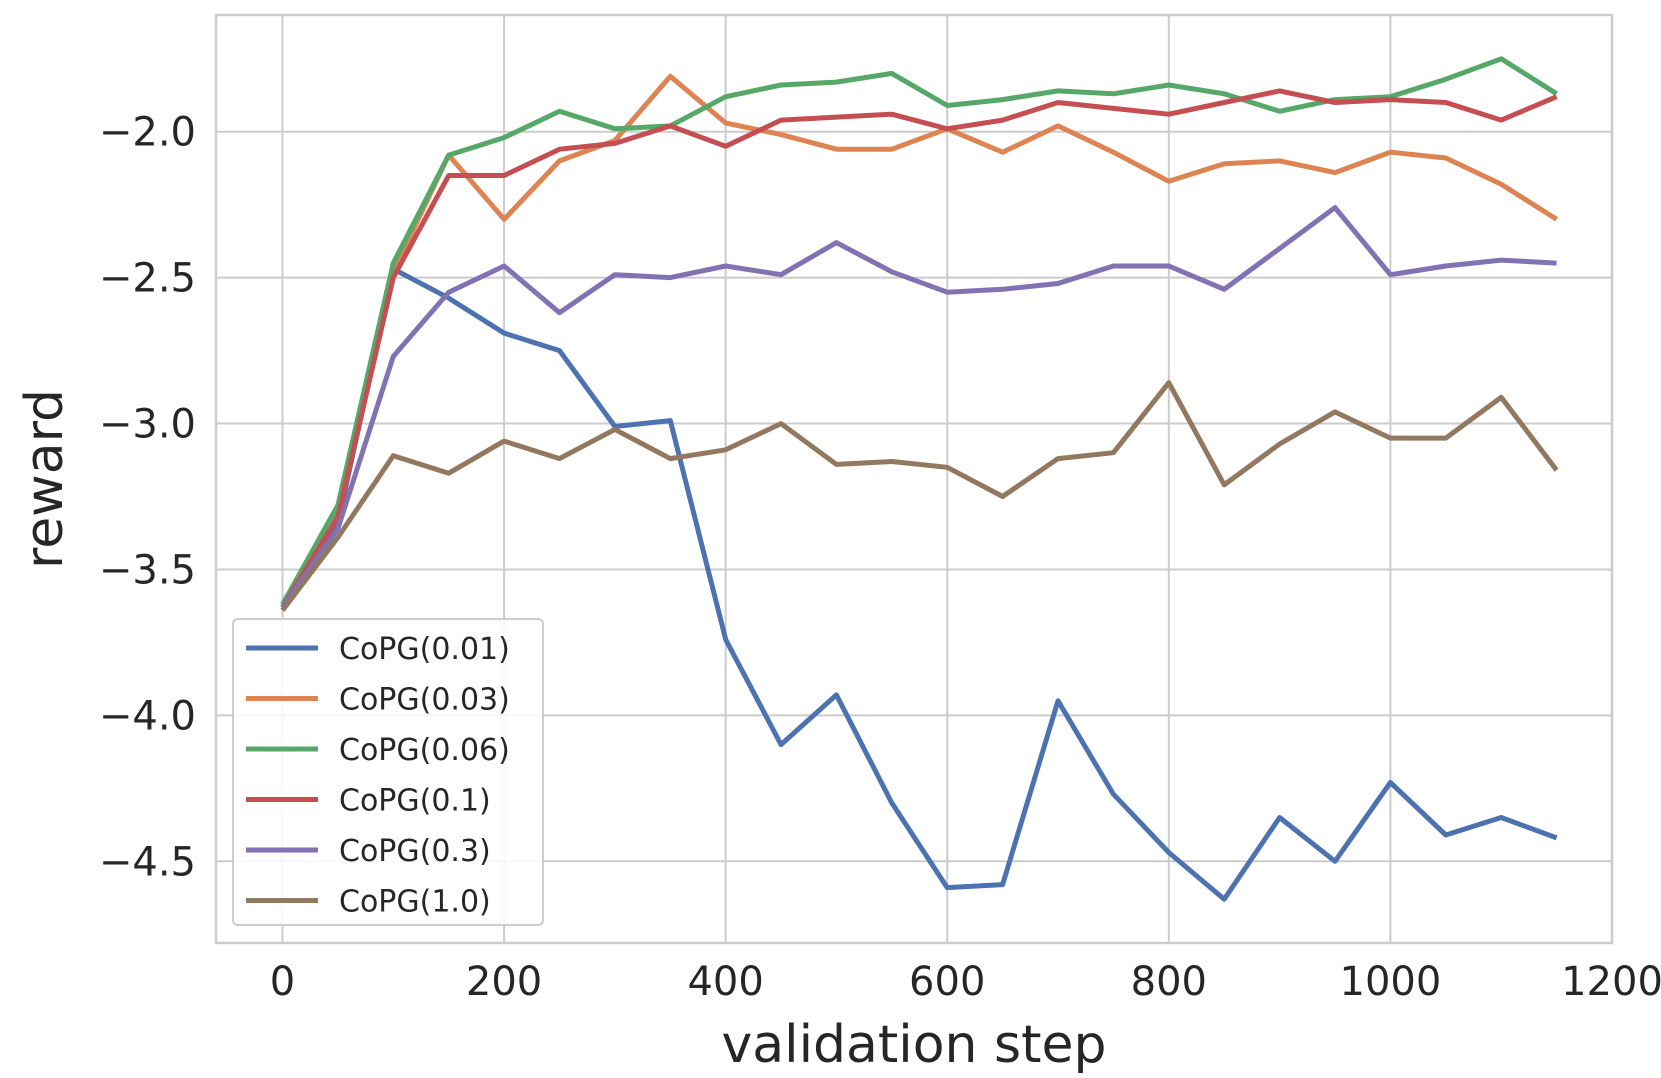 This screenshot has height=1078, width=1661. I want to click on x-tick-label: 1000, so click(1391, 982).